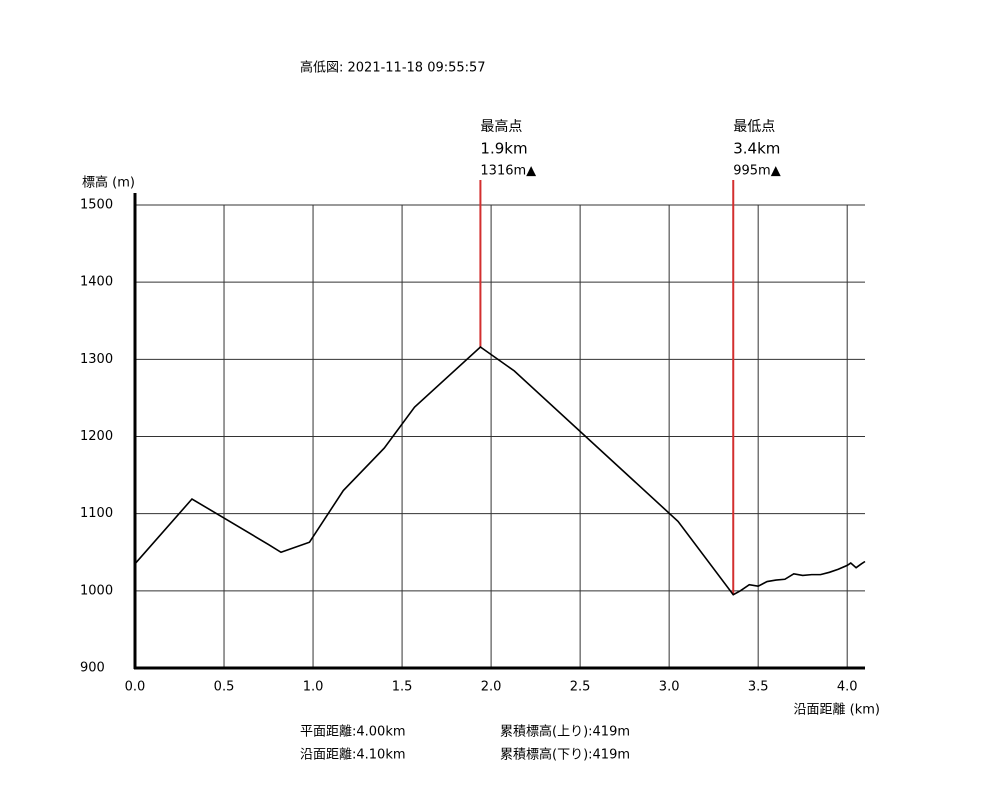 The height and width of the screenshot is (802, 1000). What do you see at coordinates (135, 687) in the screenshot?
I see `x-tick-label: 0.0` at bounding box center [135, 687].